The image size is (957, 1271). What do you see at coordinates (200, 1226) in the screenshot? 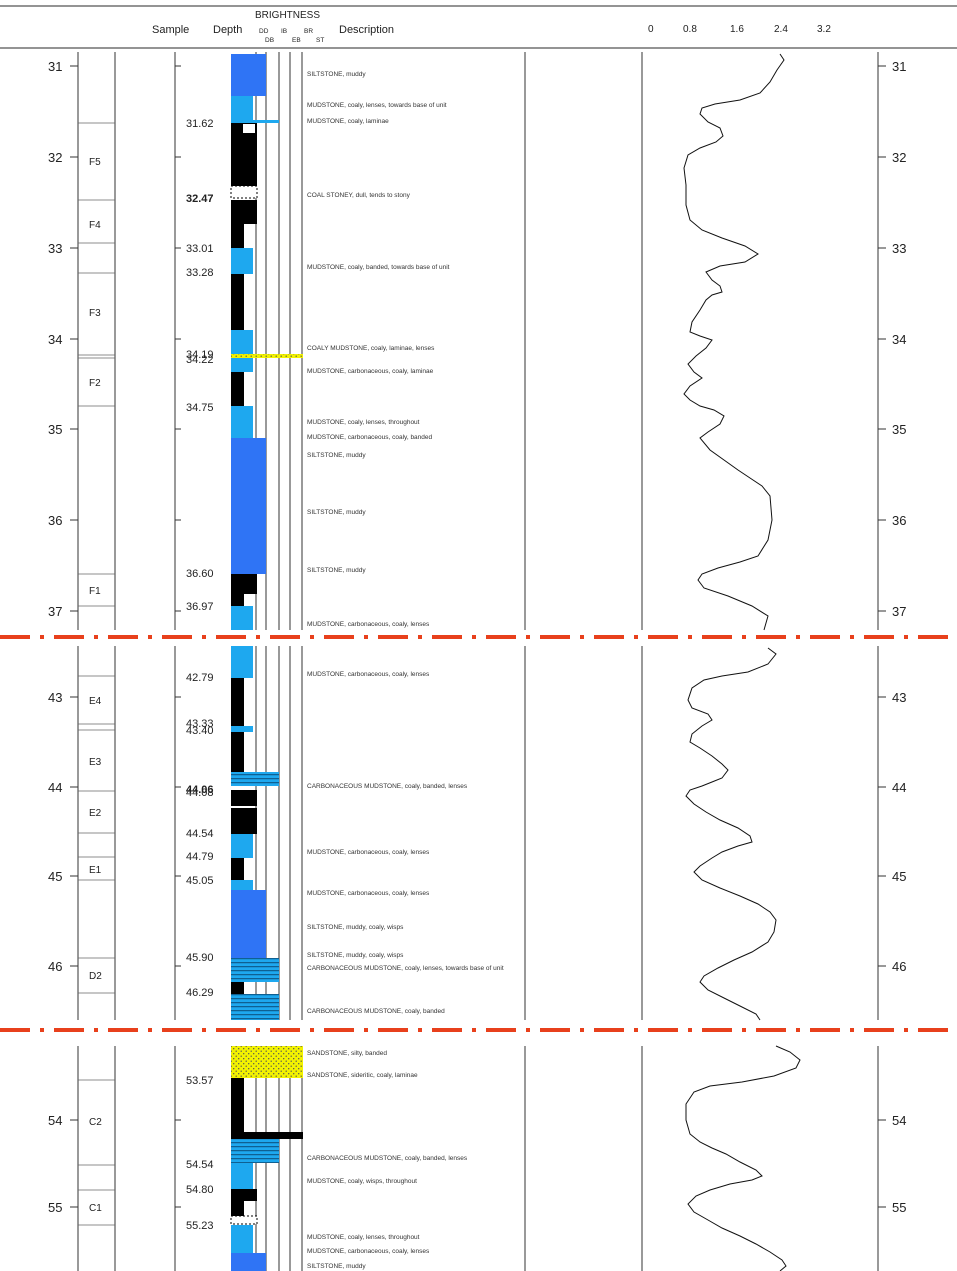
I see `sample-depth-label: 55.23` at bounding box center [200, 1226].